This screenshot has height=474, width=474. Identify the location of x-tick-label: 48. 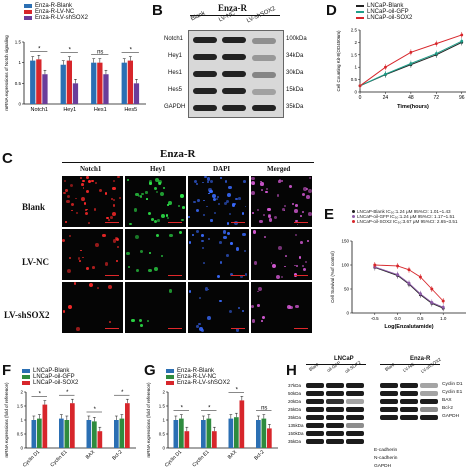
(411, 98).